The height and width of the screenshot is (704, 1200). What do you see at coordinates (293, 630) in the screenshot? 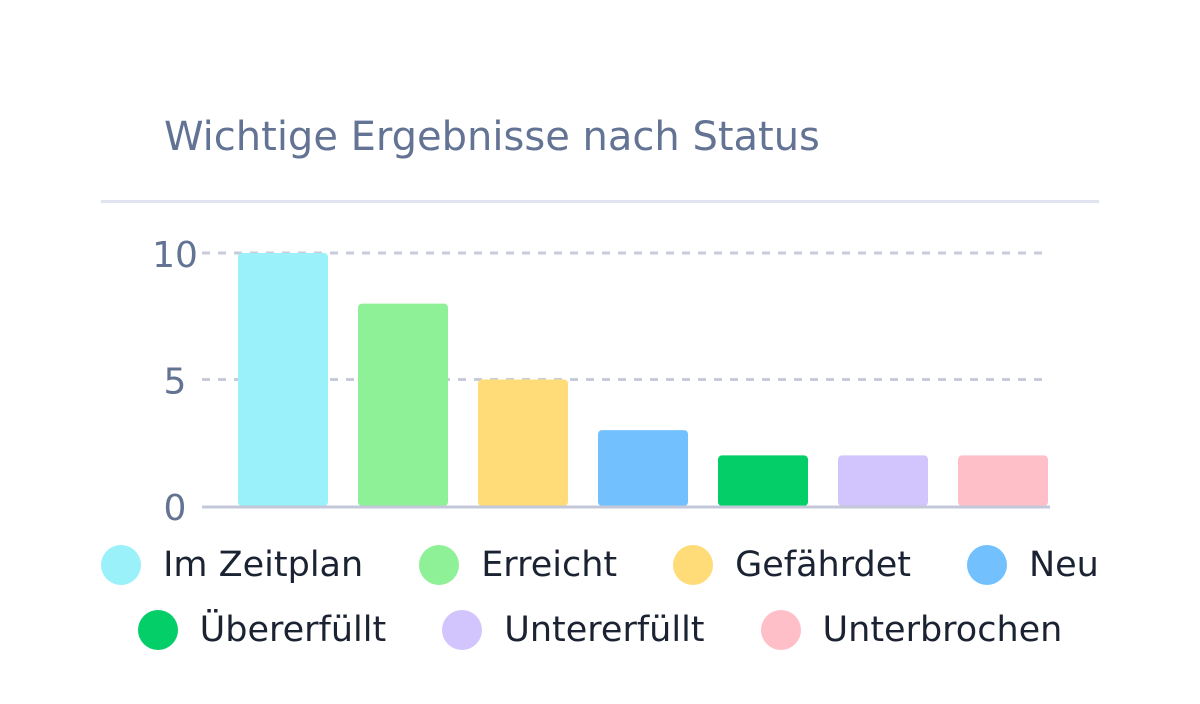
I see `legend-label: Übererfüllt` at bounding box center [293, 630].